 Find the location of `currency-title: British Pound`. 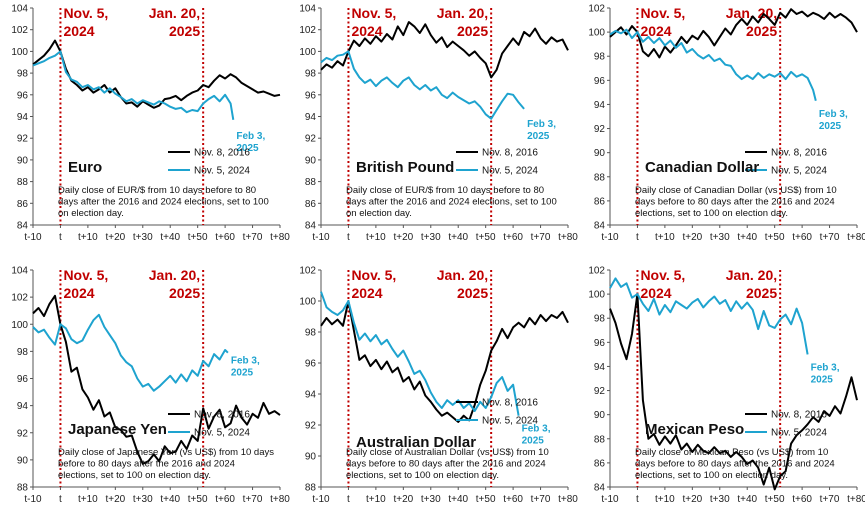

currency-title: British Pound is located at coordinates (405, 167).